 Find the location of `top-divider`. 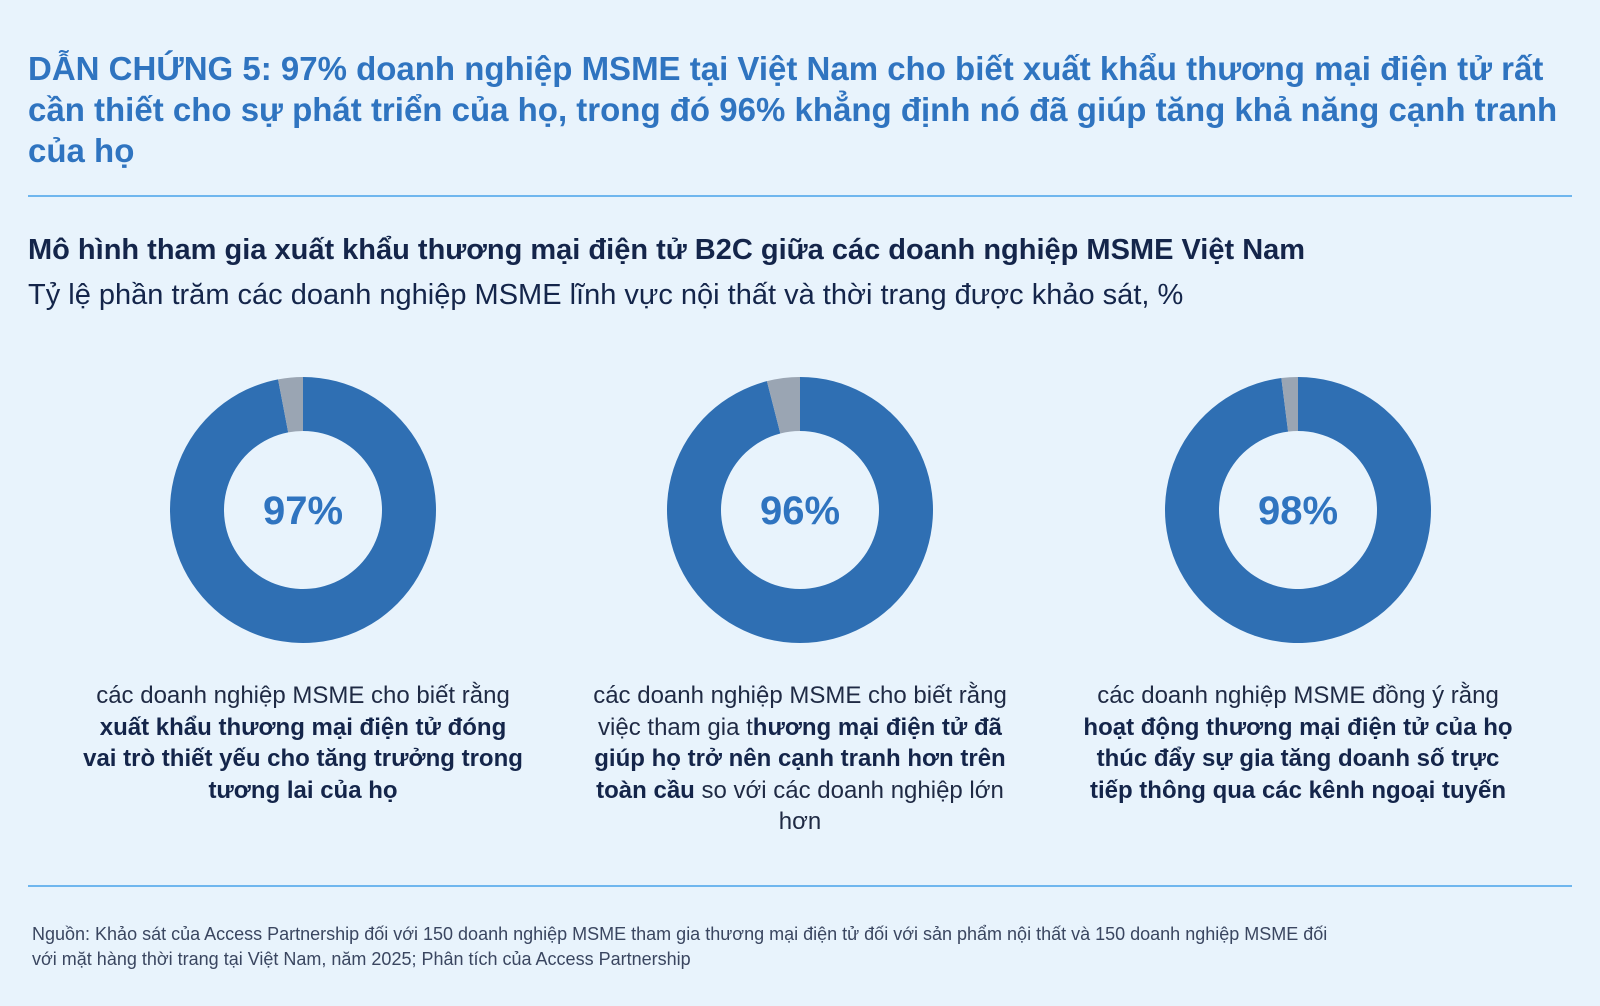

top-divider is located at coordinates (800, 196).